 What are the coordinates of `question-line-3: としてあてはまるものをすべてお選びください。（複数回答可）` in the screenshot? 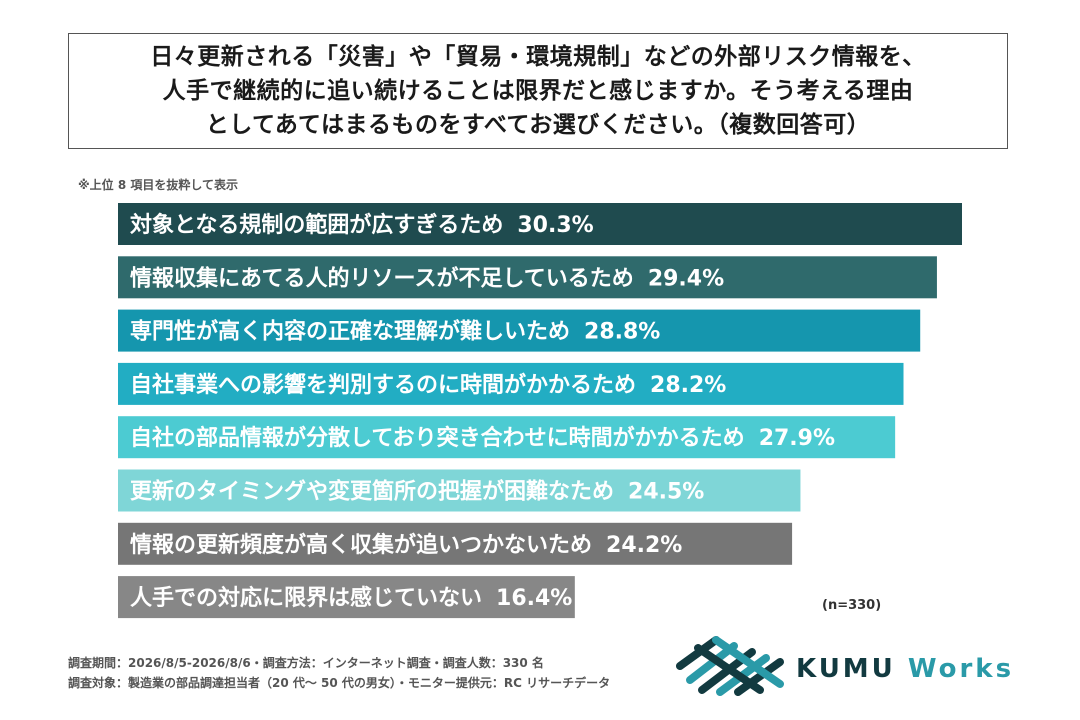 It's located at (538, 125).